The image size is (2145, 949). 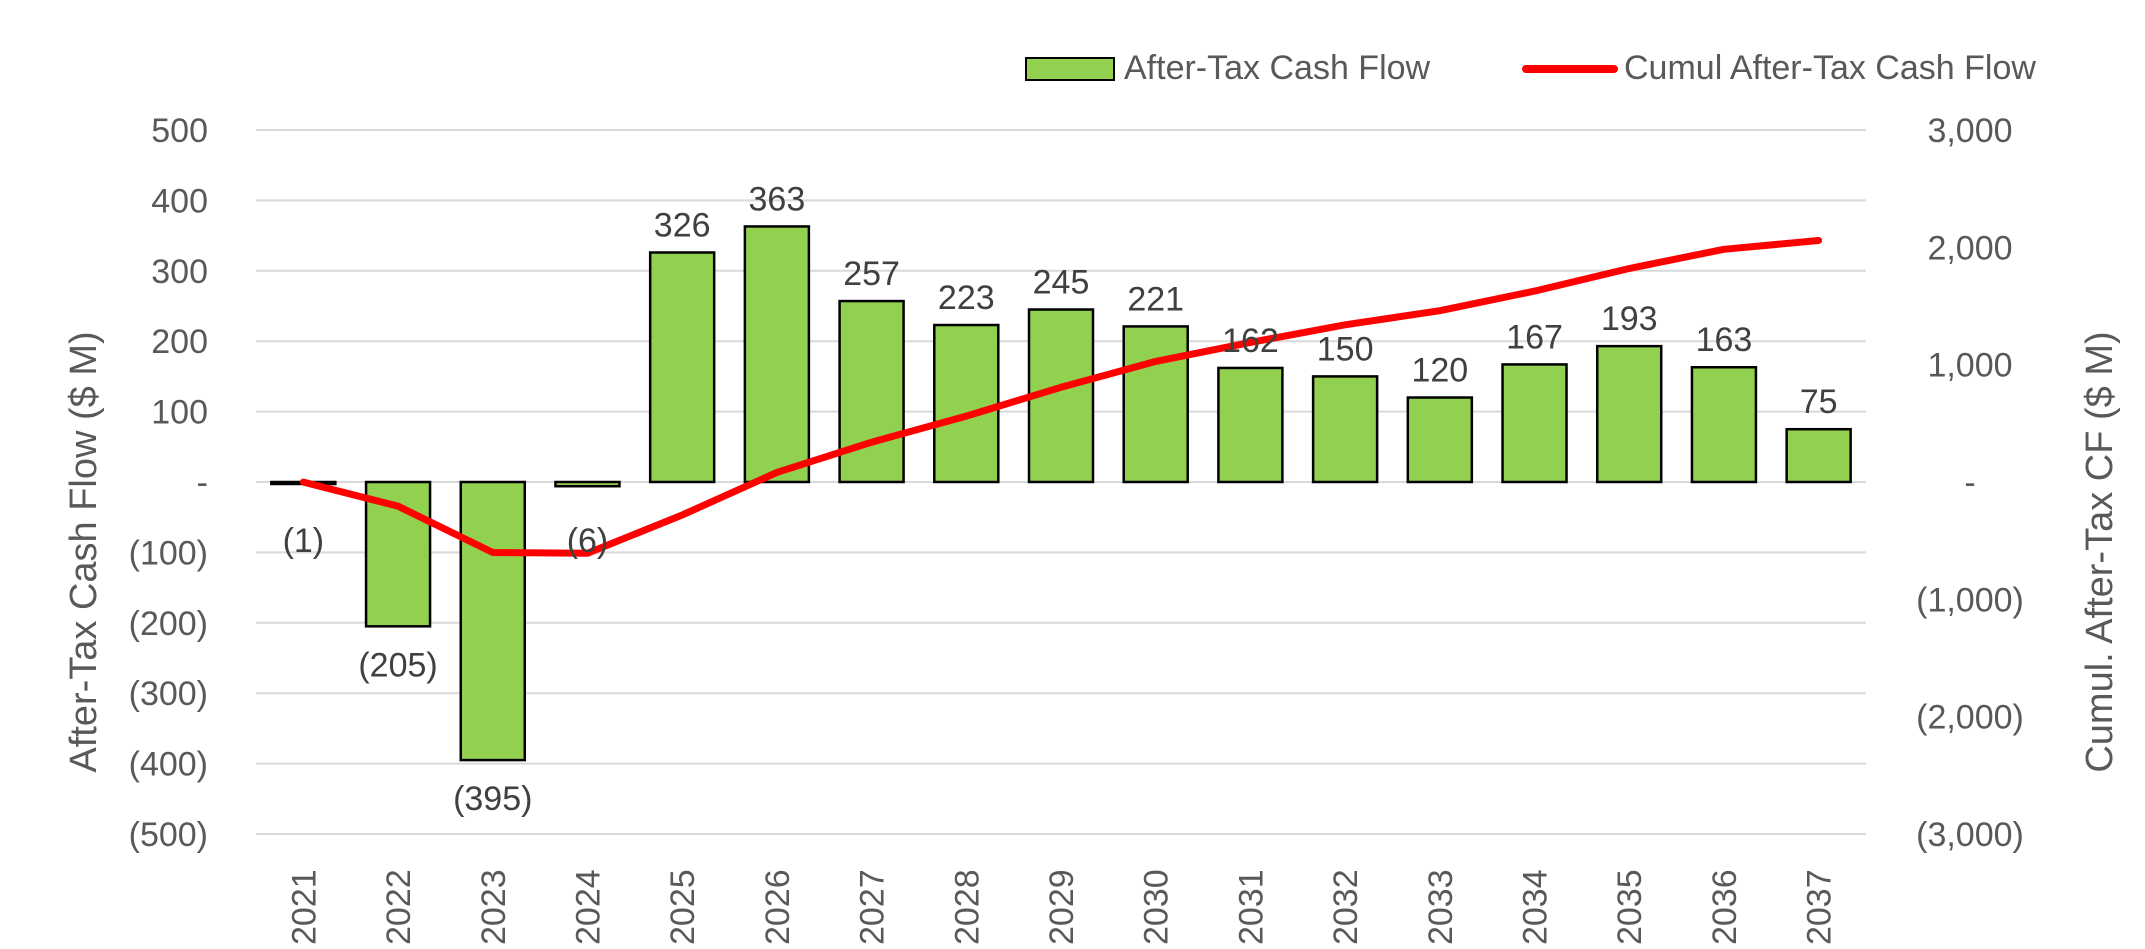 What do you see at coordinates (588, 541) in the screenshot?
I see `data-label-2024: (6)` at bounding box center [588, 541].